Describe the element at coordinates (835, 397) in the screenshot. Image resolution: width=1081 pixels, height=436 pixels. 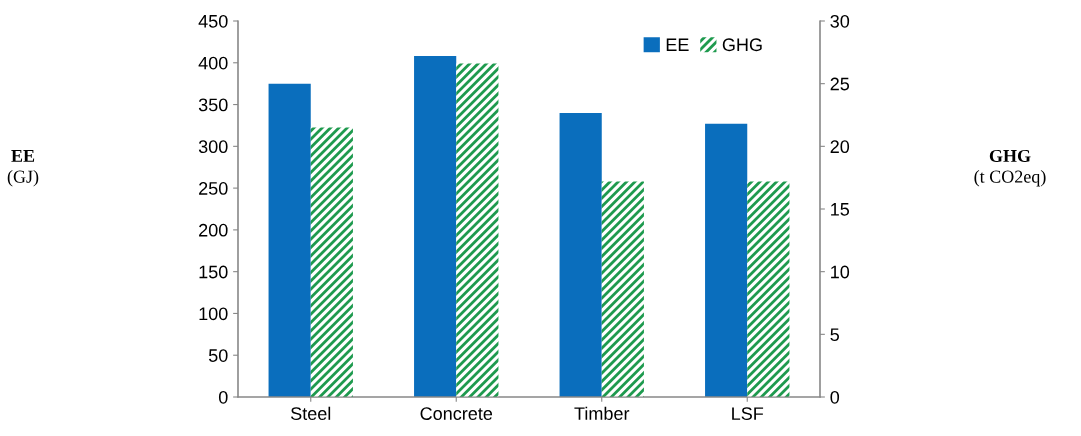
I see `y2-tick-label: 0` at that location.